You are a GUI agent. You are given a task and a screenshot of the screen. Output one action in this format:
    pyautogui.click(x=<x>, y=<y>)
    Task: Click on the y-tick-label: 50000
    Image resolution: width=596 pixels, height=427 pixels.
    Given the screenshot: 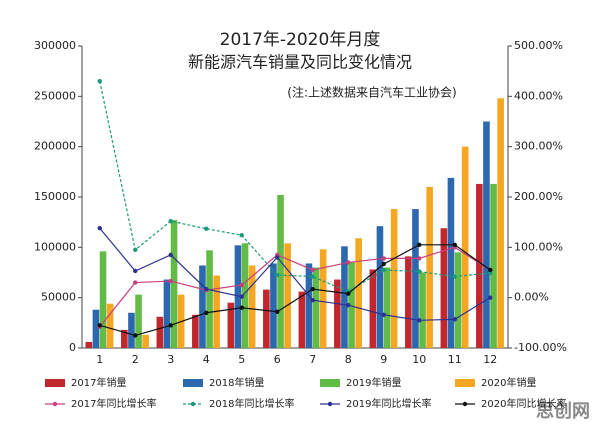 What is the action you would take?
    pyautogui.click(x=58, y=297)
    